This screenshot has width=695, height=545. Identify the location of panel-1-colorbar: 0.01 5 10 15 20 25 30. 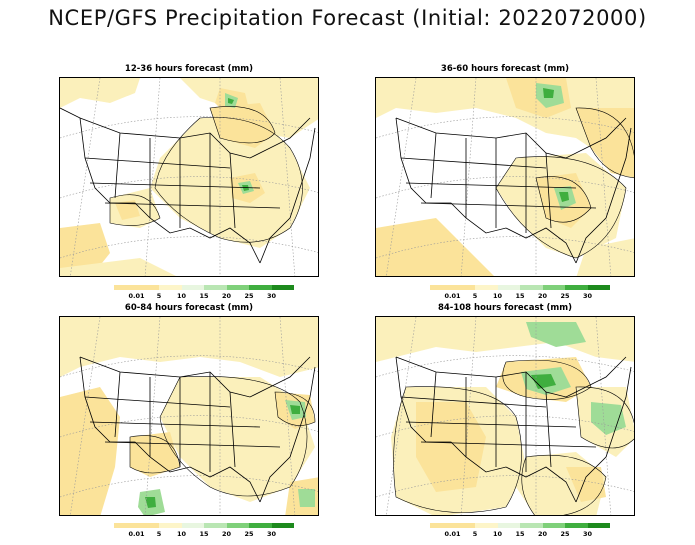
(204, 296).